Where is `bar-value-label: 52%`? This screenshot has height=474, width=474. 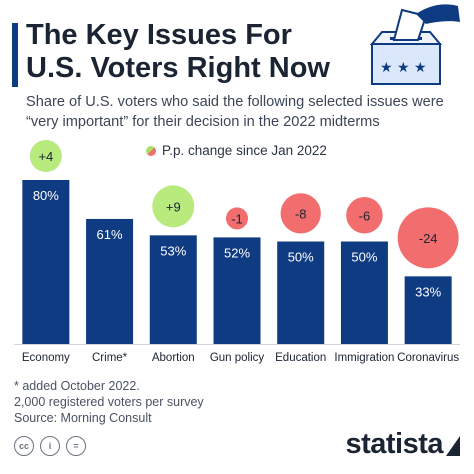
bar-value-label: 52% is located at coordinates (237, 252).